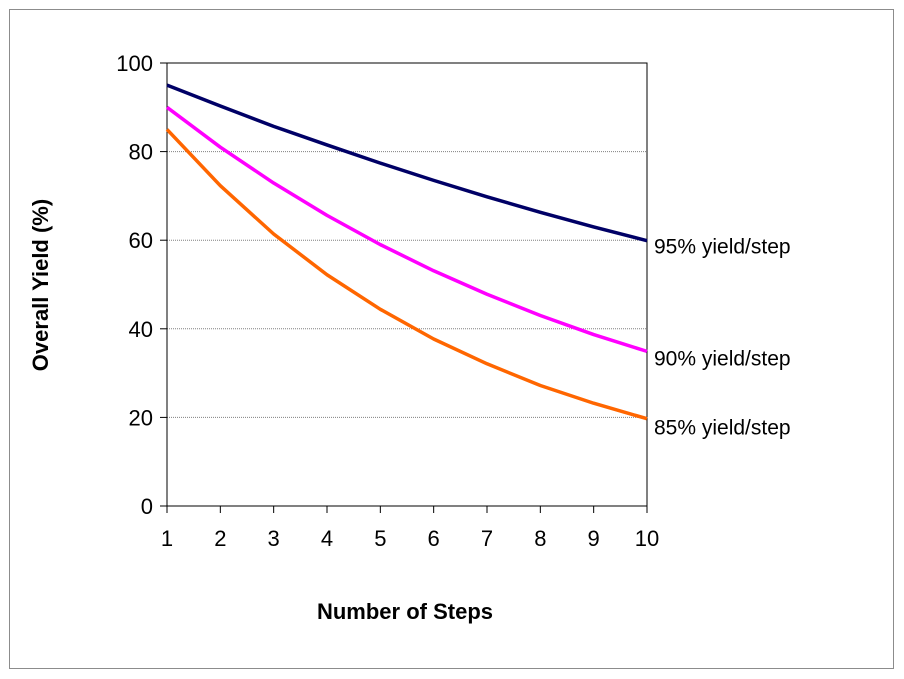 The width and height of the screenshot is (904, 679). What do you see at coordinates (434, 538) in the screenshot?
I see `x-tick-label-6: 6` at bounding box center [434, 538].